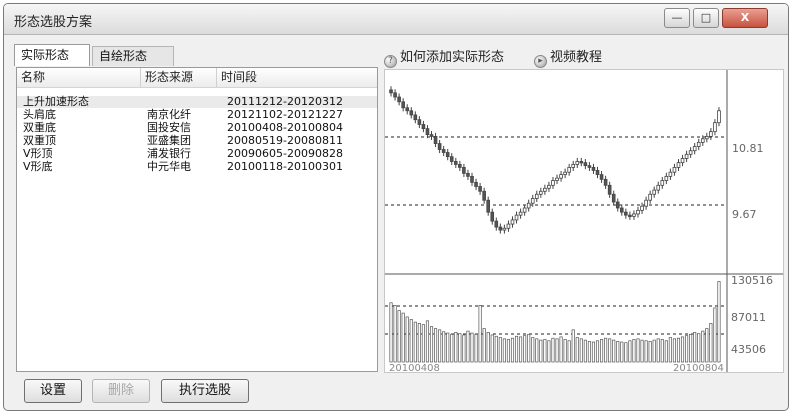 Image resolution: width=794 pixels, height=415 pixels. What do you see at coordinates (197, 115) in the screenshot?
I see `list-item: 头肩底 南京化纤 20121102-20121227` at bounding box center [197, 115].